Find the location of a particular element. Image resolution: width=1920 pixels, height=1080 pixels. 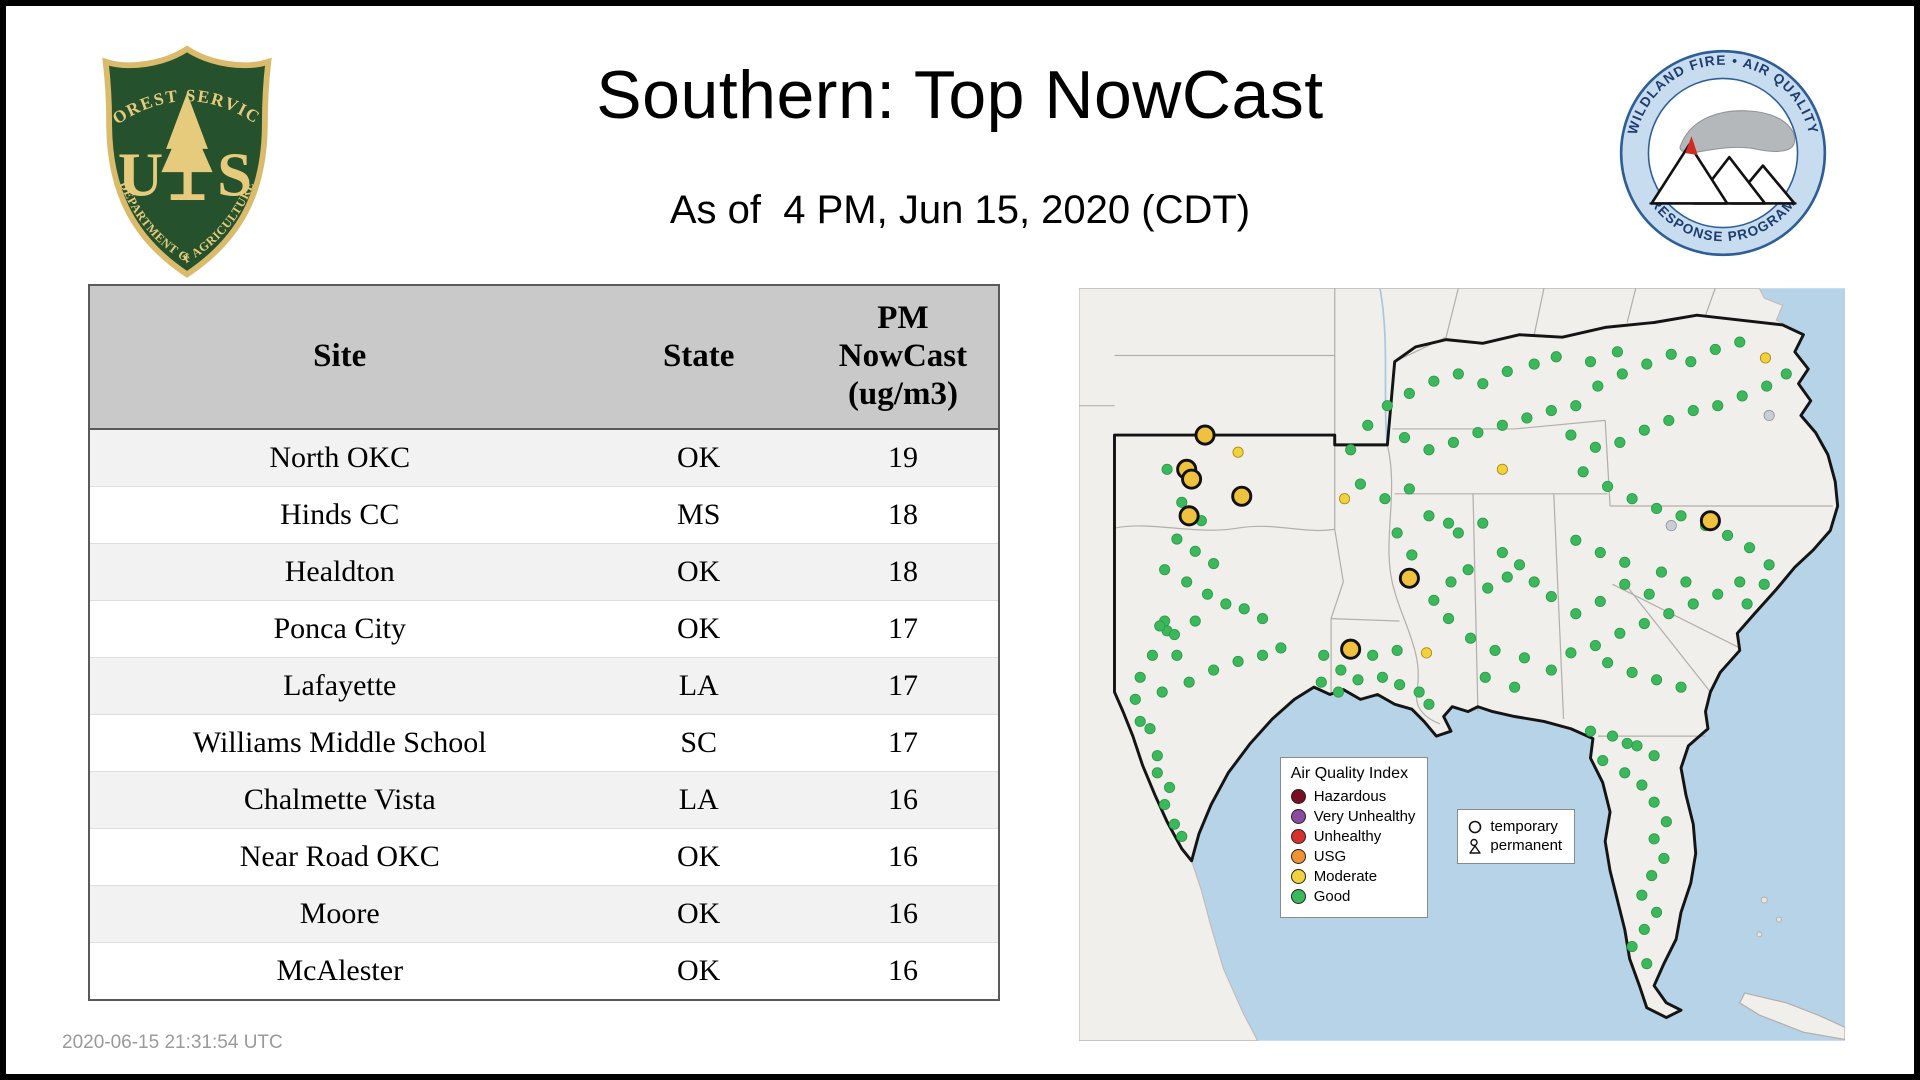

logo-inner-circle is located at coordinates (1723, 153).